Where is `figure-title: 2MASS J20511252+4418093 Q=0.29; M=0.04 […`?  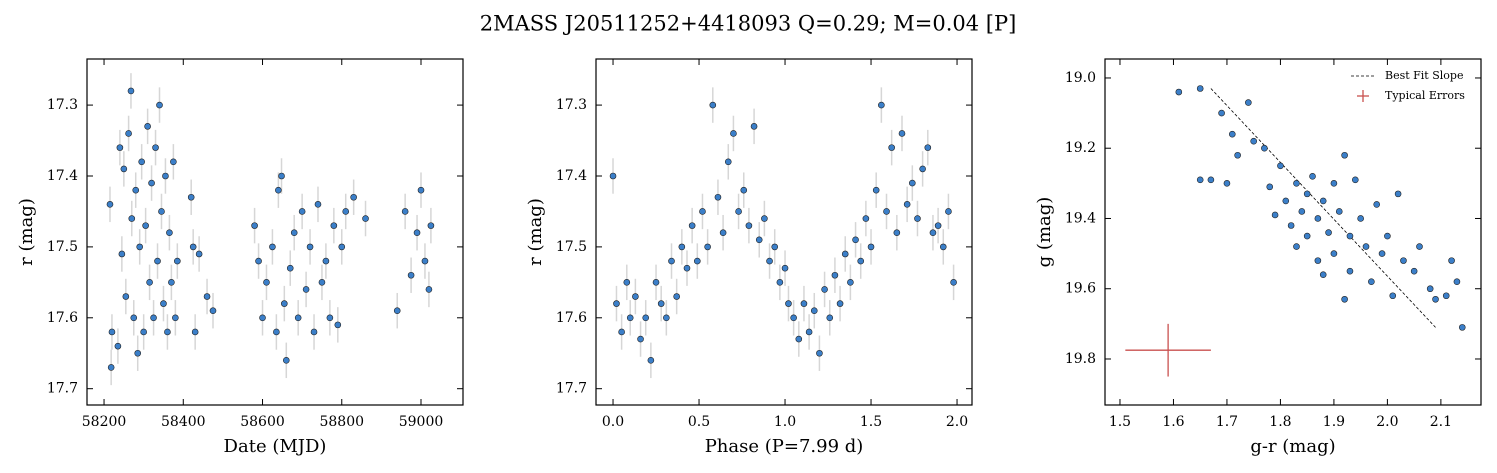
figure-title: 2MASS J20511252+4418093 Q=0.29; M=0.04 [… is located at coordinates (748, 24).